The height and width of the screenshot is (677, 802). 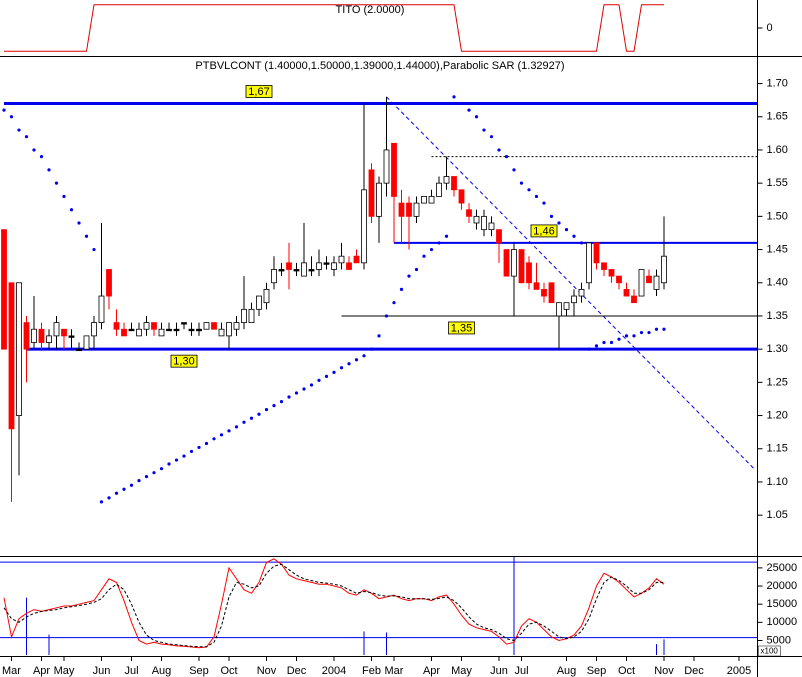 I want to click on x-tick-label: 2005, so click(x=739, y=671).